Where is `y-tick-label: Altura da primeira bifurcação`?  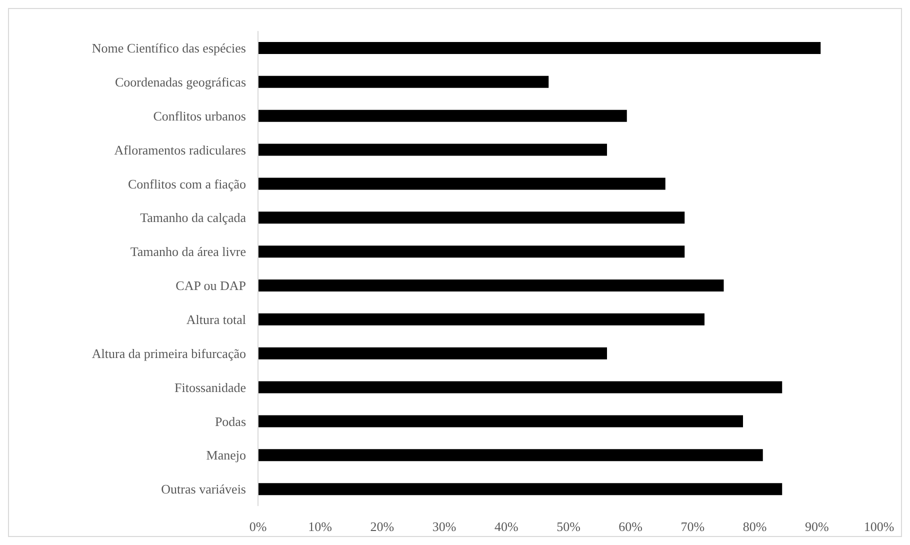 y-tick-label: Altura da primeira bifurcação is located at coordinates (169, 353).